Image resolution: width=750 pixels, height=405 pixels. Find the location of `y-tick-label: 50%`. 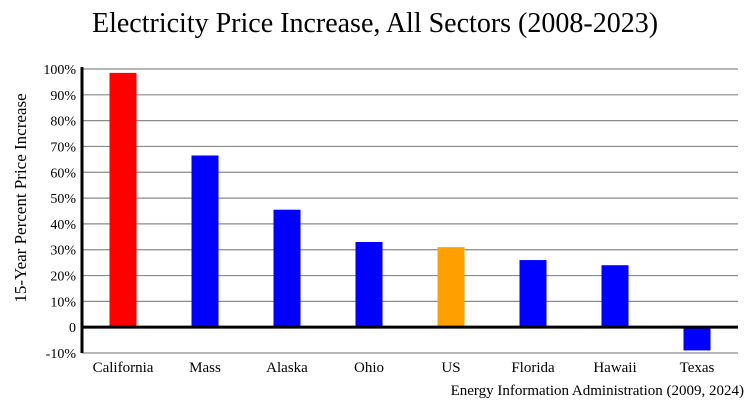

y-tick-label: 50% is located at coordinates (63, 199).